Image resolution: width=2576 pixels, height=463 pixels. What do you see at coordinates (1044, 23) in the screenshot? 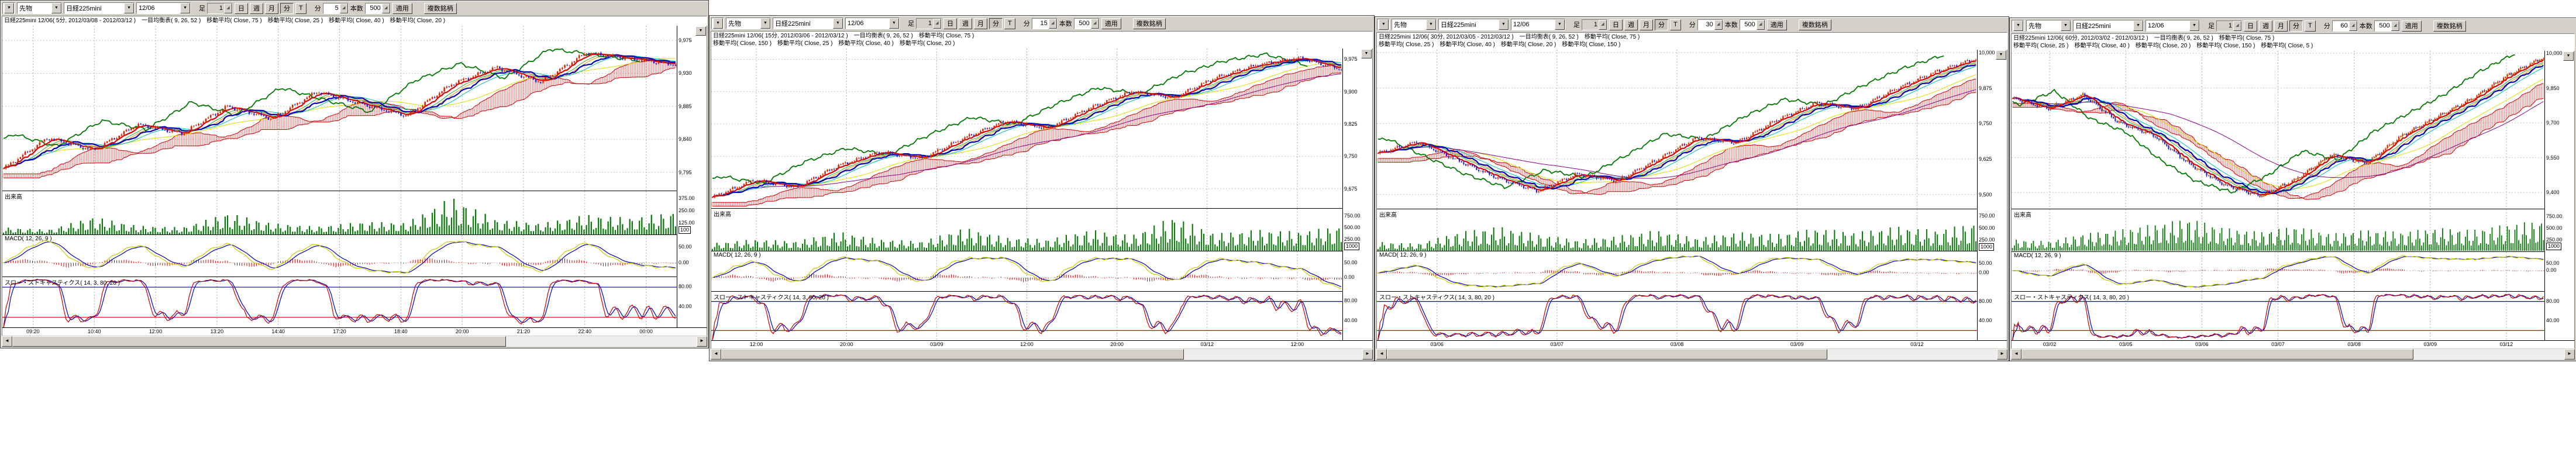
I see `minute-spinner: 15 ◢` at bounding box center [1044, 23].